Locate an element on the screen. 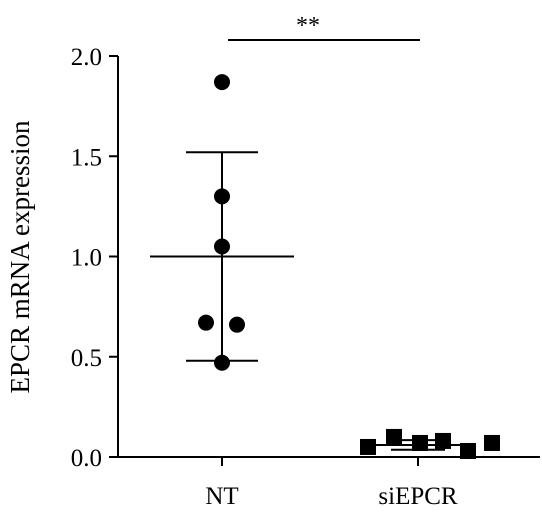 The image size is (542, 516). y-tick-label: 0.0 is located at coordinates (86, 458).